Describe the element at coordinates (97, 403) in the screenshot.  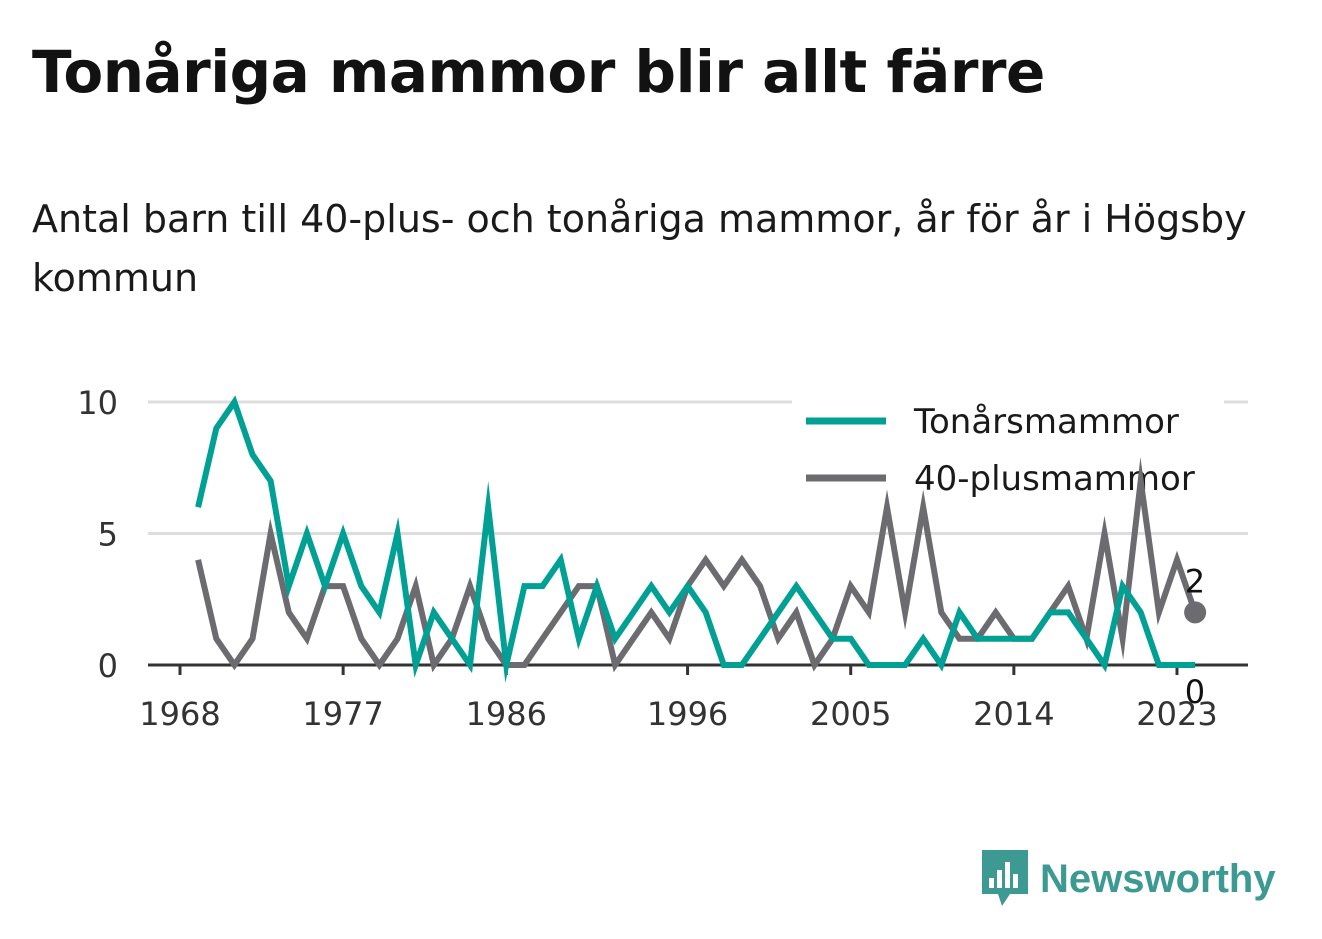
I see `y-tick-label: 10` at that location.